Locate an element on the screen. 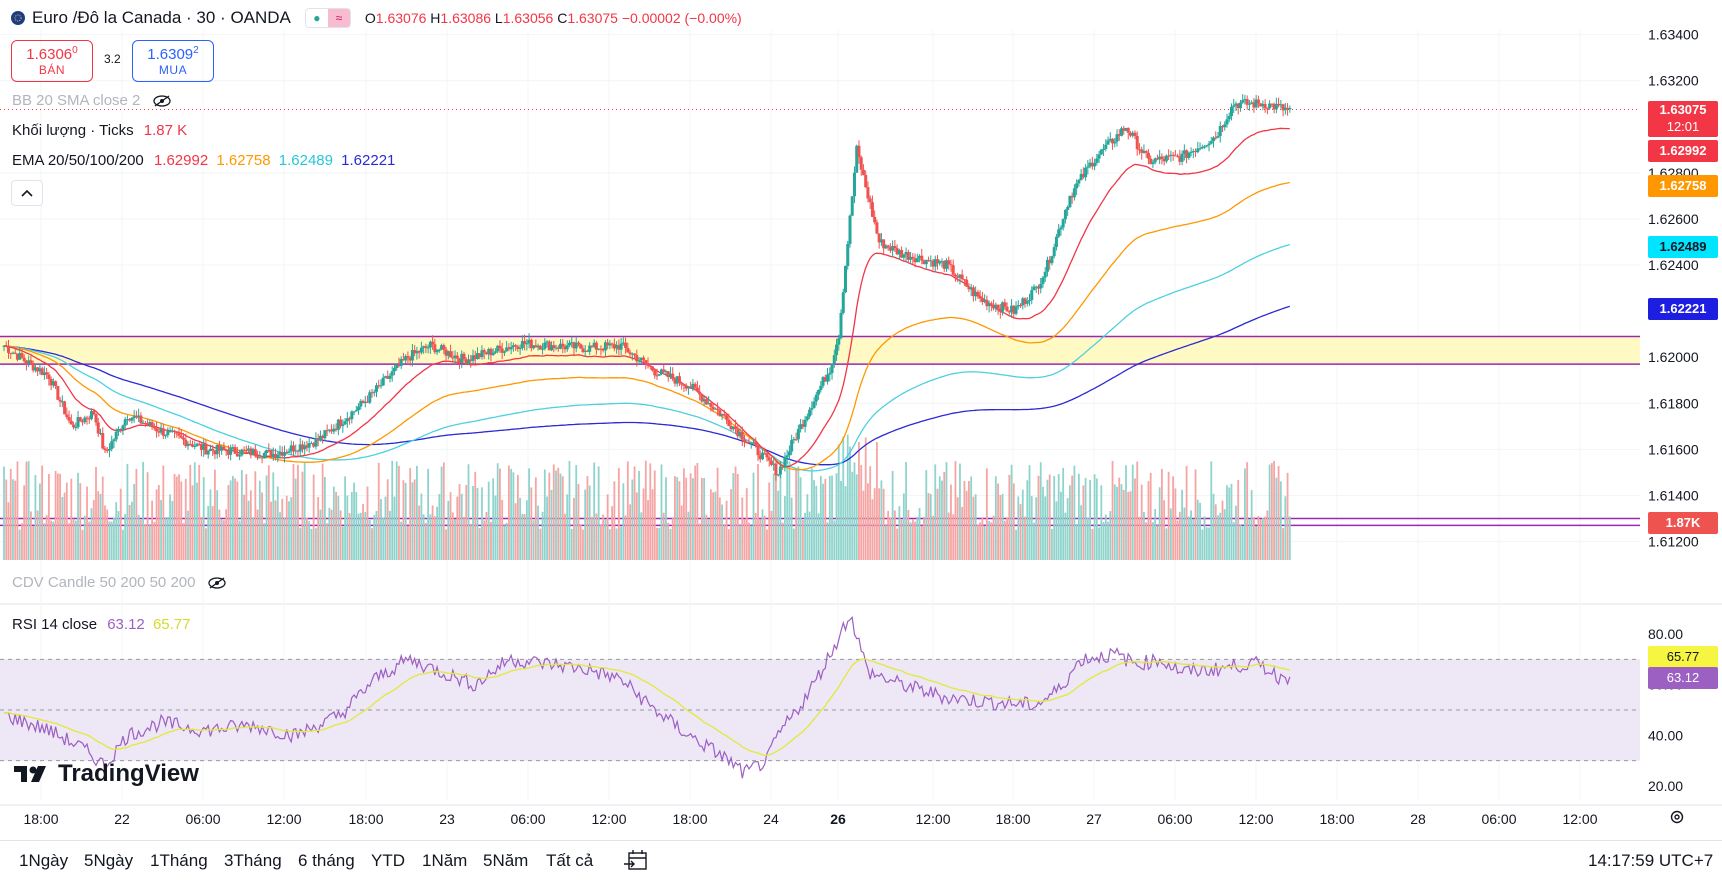 The height and width of the screenshot is (882, 1722). symbol-title: Euro /Đô la Canada · 30 · OANDA is located at coordinates (161, 17).